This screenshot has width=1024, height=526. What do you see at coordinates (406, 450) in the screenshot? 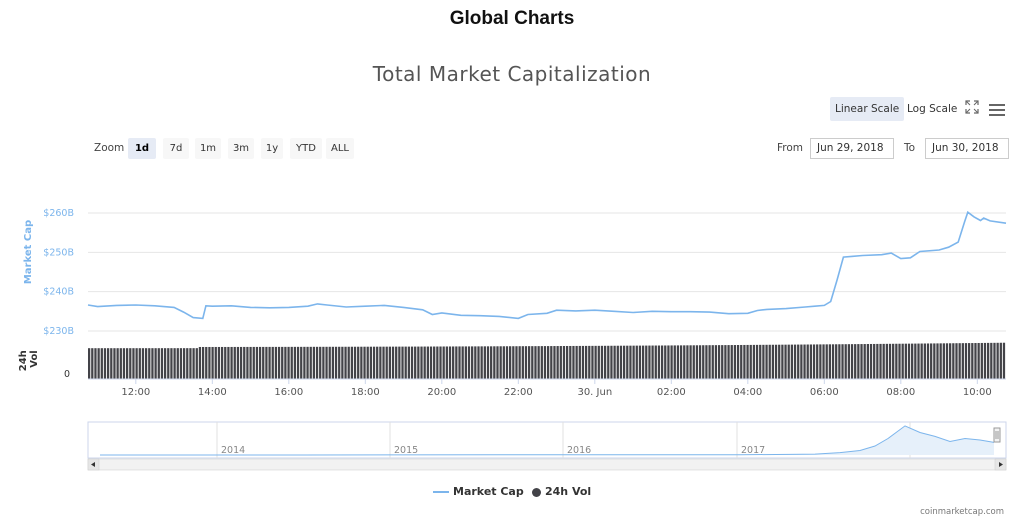
I see `navigator-year-label: 2015` at bounding box center [406, 450].